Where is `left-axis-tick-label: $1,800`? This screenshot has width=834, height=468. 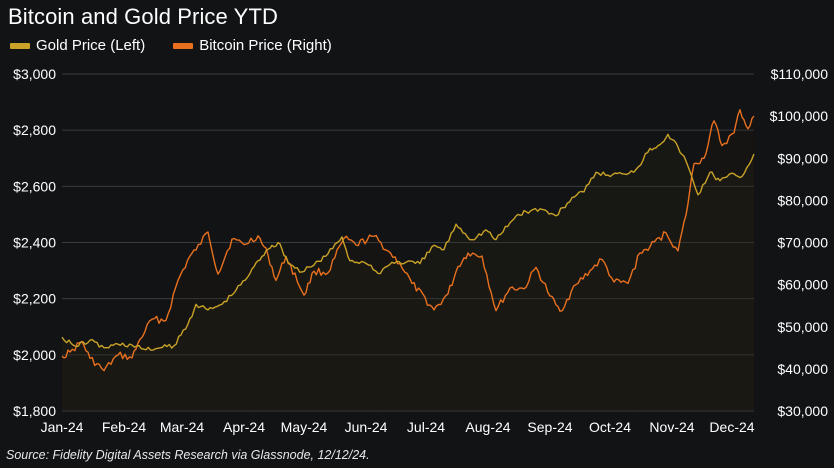 left-axis-tick-label: $1,800 is located at coordinates (34, 411).